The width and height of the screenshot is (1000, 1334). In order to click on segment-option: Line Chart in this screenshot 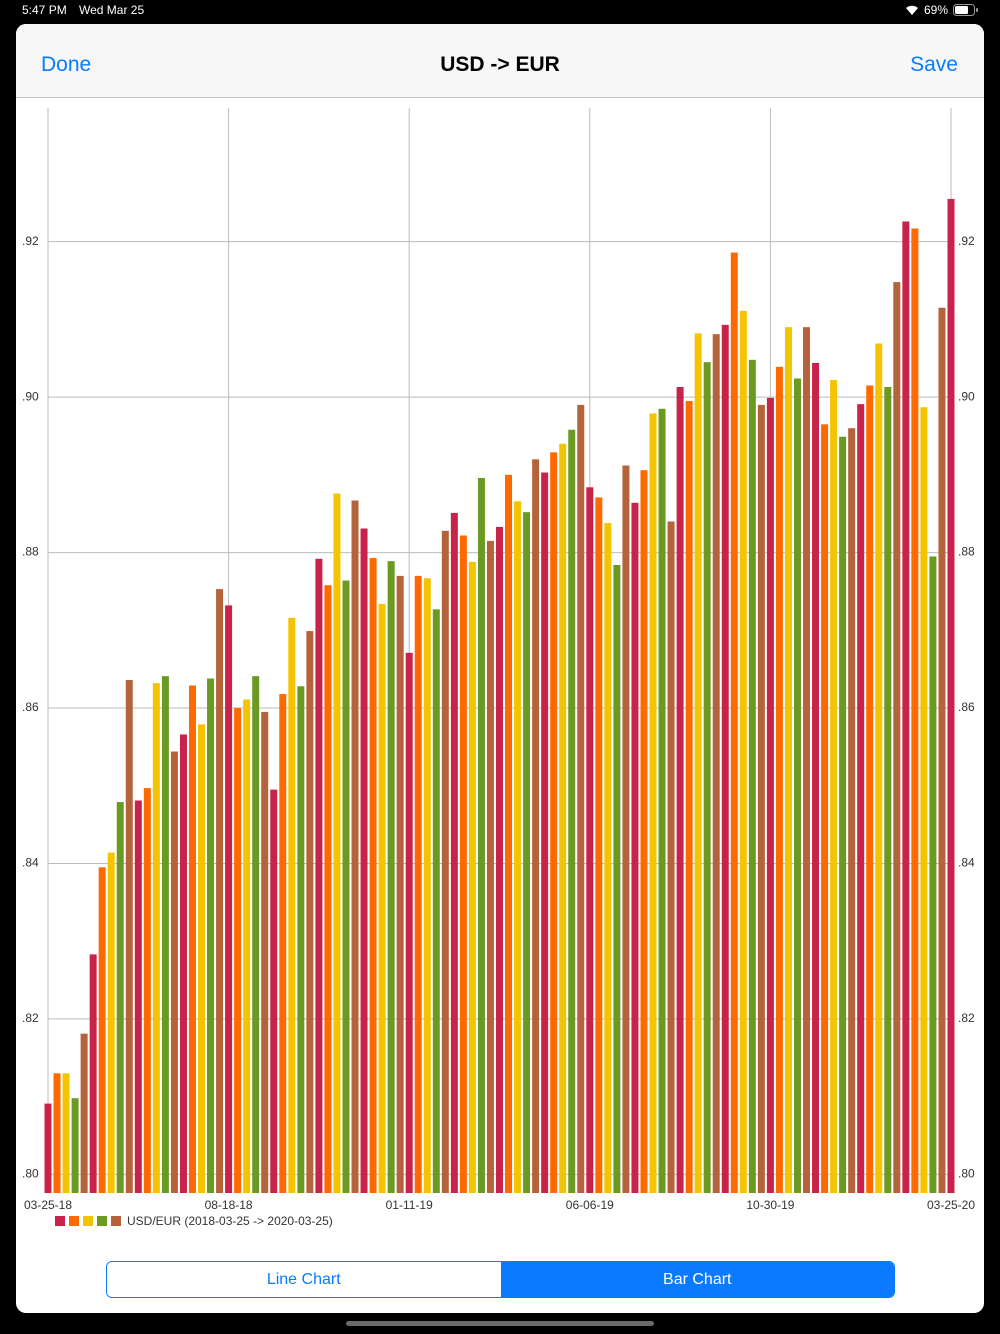, I will do `click(304, 1279)`.